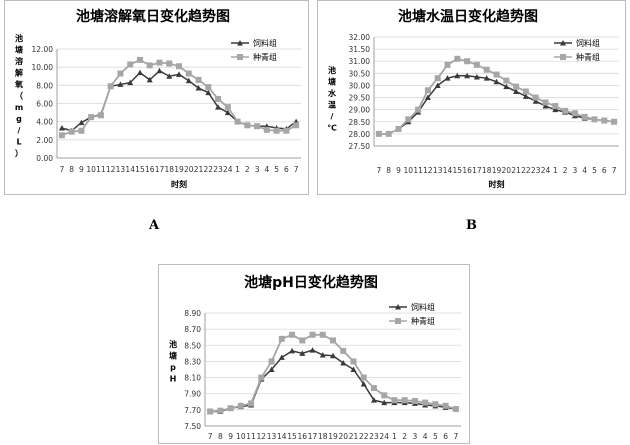 Image resolution: width=630 pixels, height=445 pixels. Describe the element at coordinates (360, 122) in the screenshot. I see `y-tick-label: 28.50` at that location.